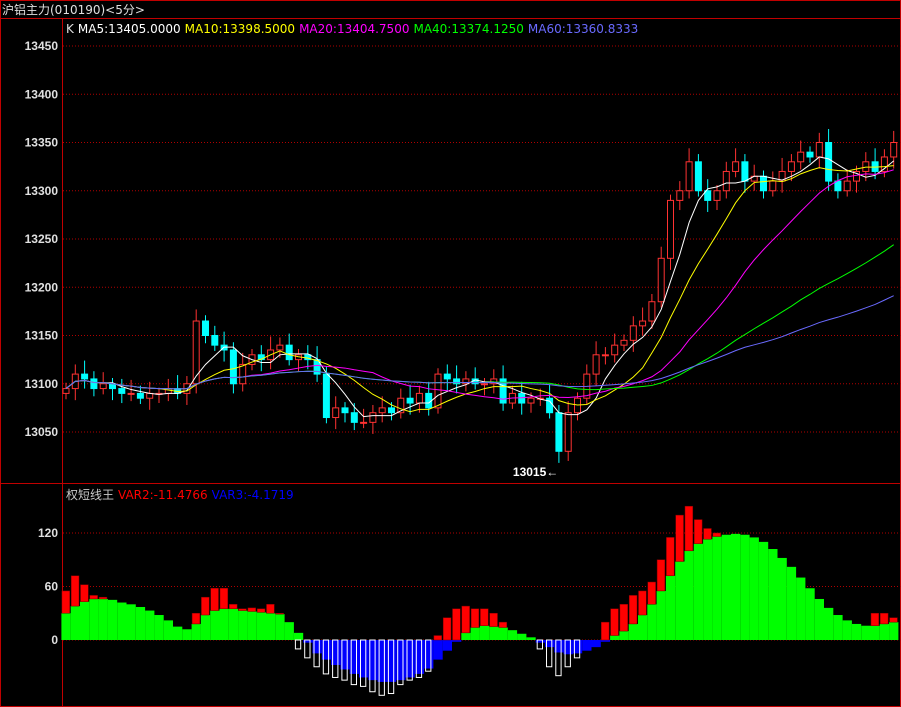 This screenshot has height=707, width=901. Describe the element at coordinates (163, 495) in the screenshot. I see `legend-item: VAR2:-11.4766` at that location.